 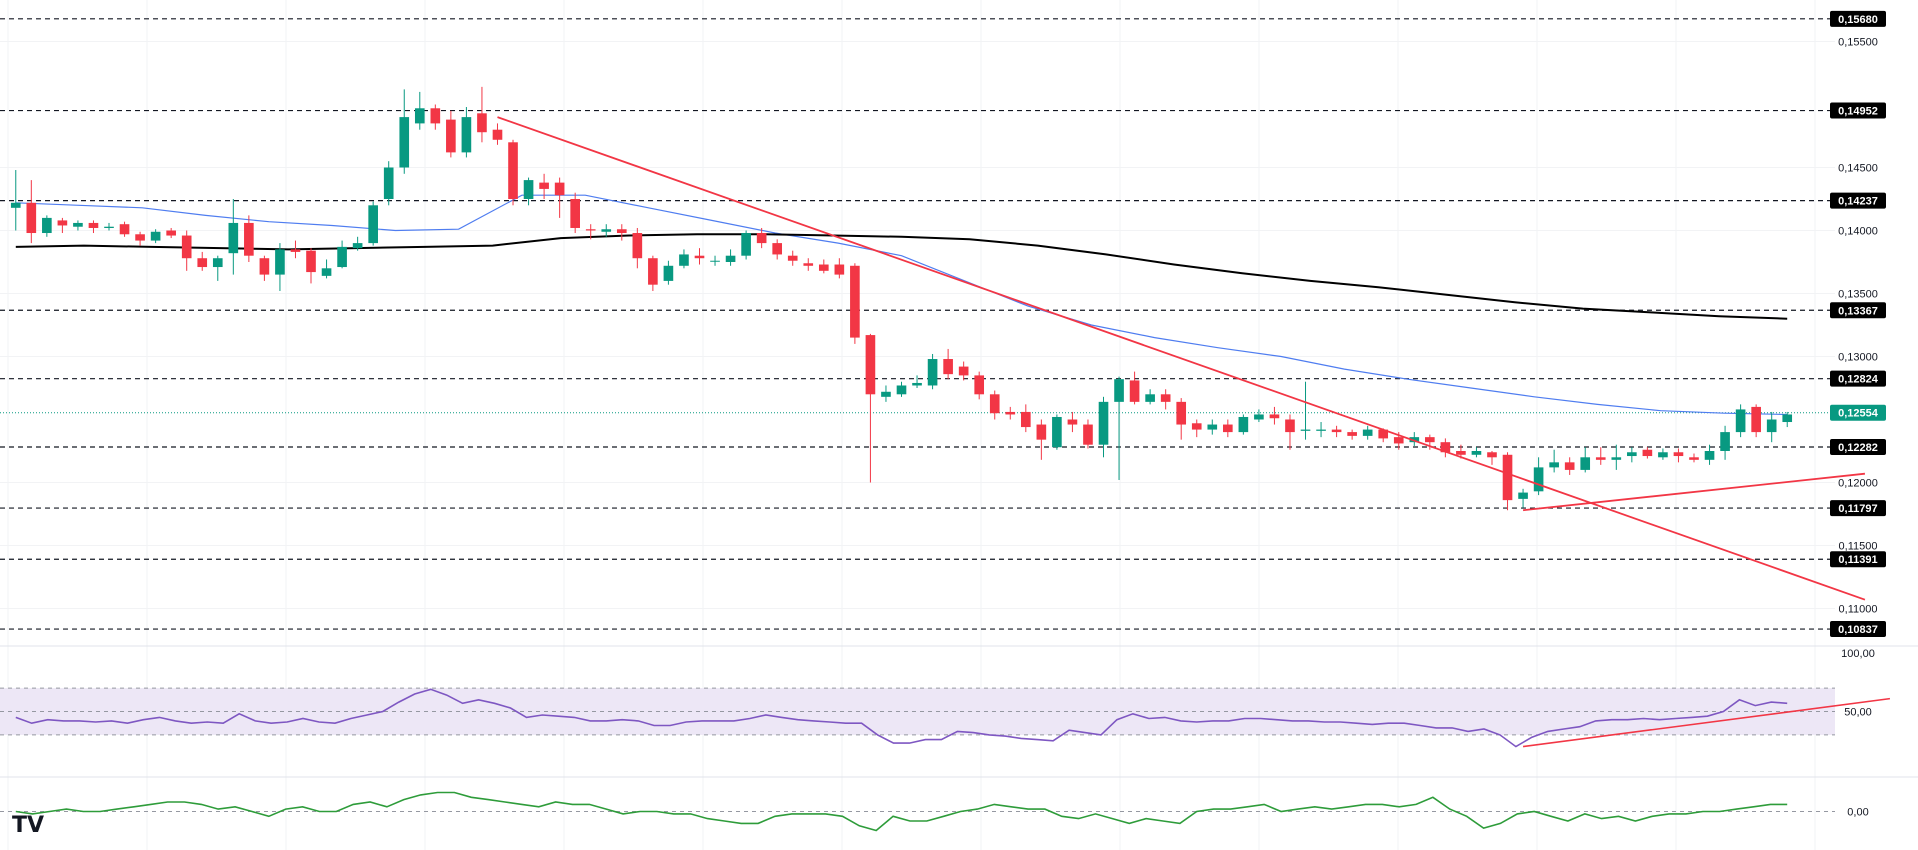 What do you see at coordinates (1858, 484) in the screenshot?
I see `price-tick-label: 0,12000` at bounding box center [1858, 484].